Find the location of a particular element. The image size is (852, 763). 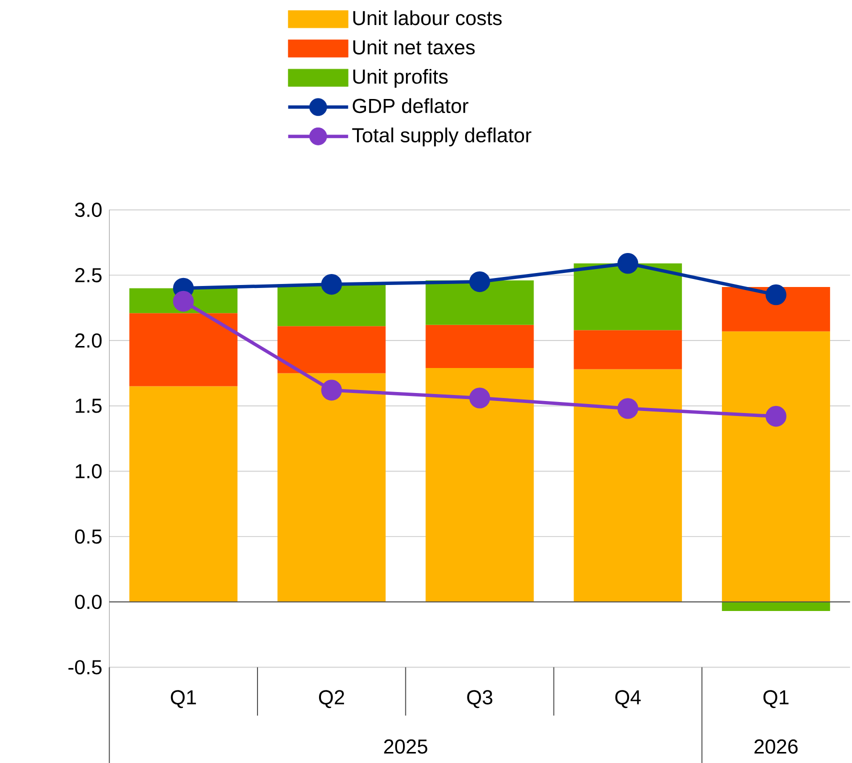

legend-label: Unit net taxes is located at coordinates (414, 47).